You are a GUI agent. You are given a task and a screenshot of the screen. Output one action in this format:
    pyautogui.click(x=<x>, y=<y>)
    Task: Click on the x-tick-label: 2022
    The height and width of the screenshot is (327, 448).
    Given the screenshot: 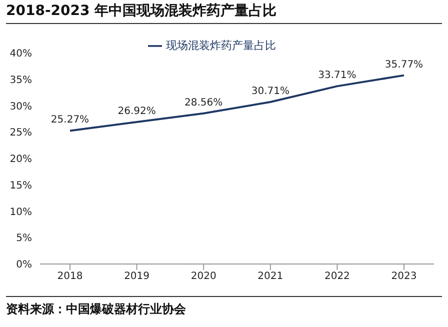 What is the action you would take?
    pyautogui.click(x=337, y=276)
    